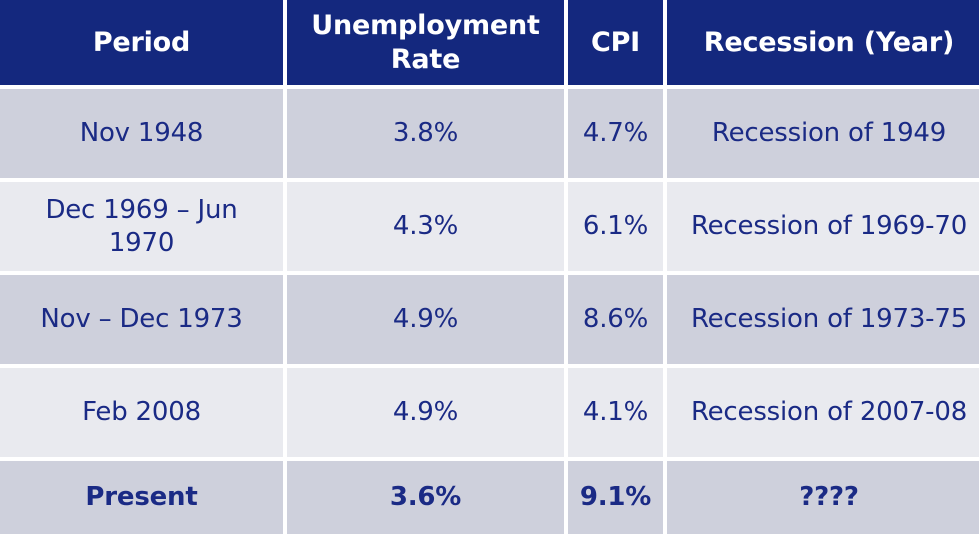 The image size is (979, 534). Describe the element at coordinates (615, 497) in the screenshot. I see `table-cell-cpi-present: 9.1%` at that location.